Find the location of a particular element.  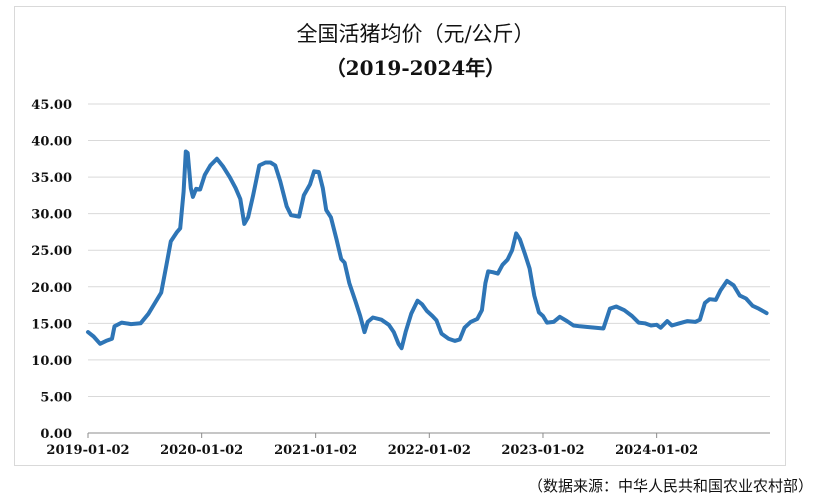

chart-title: 全国活猪均价（元/公斤） is located at coordinates (415, 34).